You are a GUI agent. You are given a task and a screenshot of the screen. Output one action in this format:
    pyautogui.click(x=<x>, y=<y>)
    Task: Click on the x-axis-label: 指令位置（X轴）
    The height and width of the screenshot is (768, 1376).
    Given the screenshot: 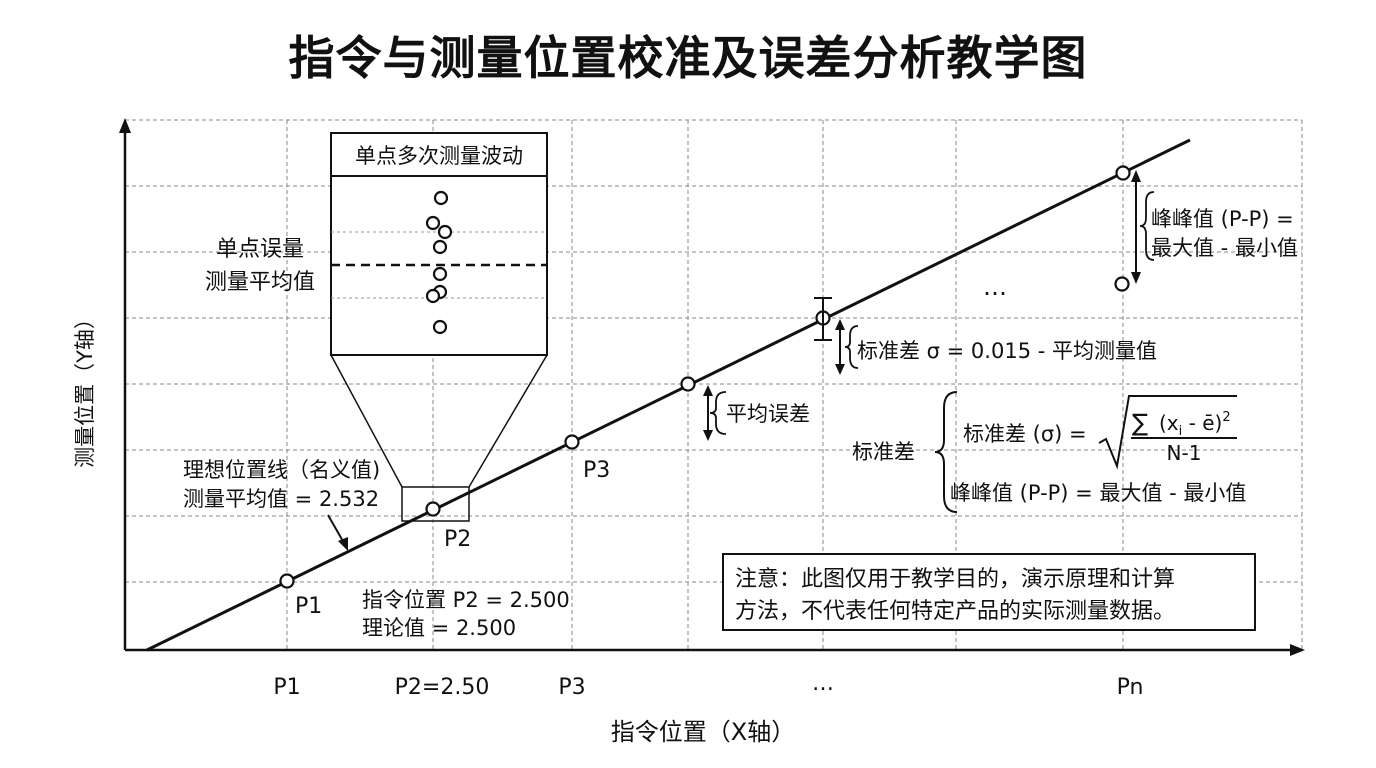 What is the action you would take?
    pyautogui.click(x=703, y=732)
    